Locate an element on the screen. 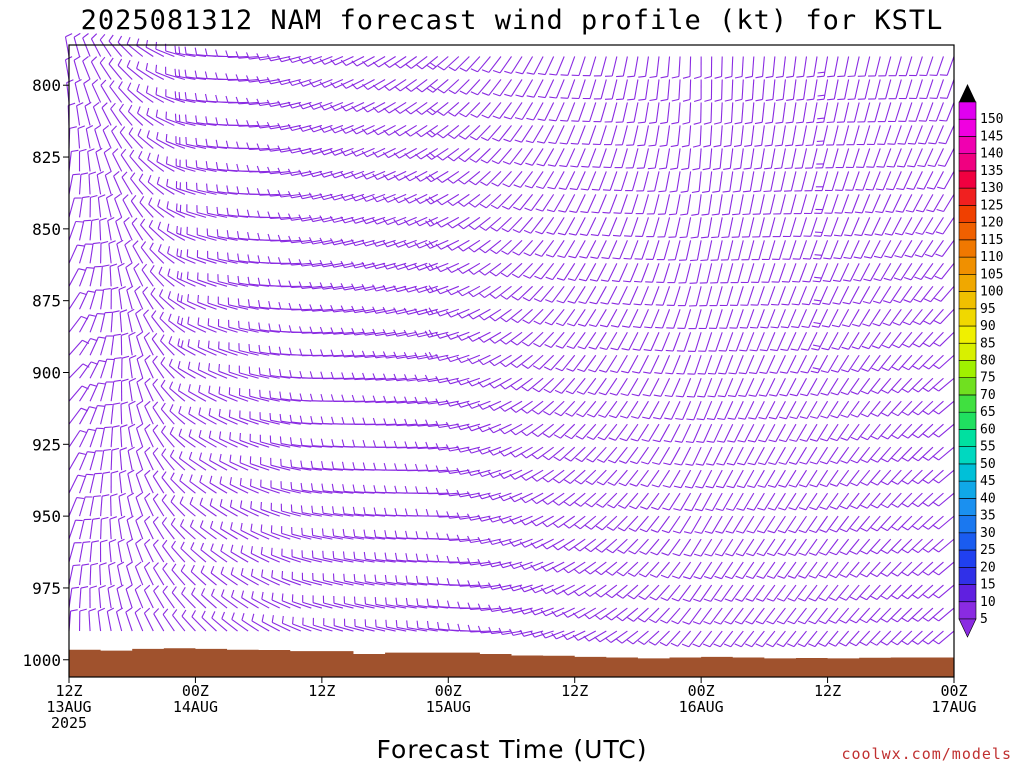 The image size is (1024, 768). credit-link: coolwx.com/models is located at coordinates (926, 754).